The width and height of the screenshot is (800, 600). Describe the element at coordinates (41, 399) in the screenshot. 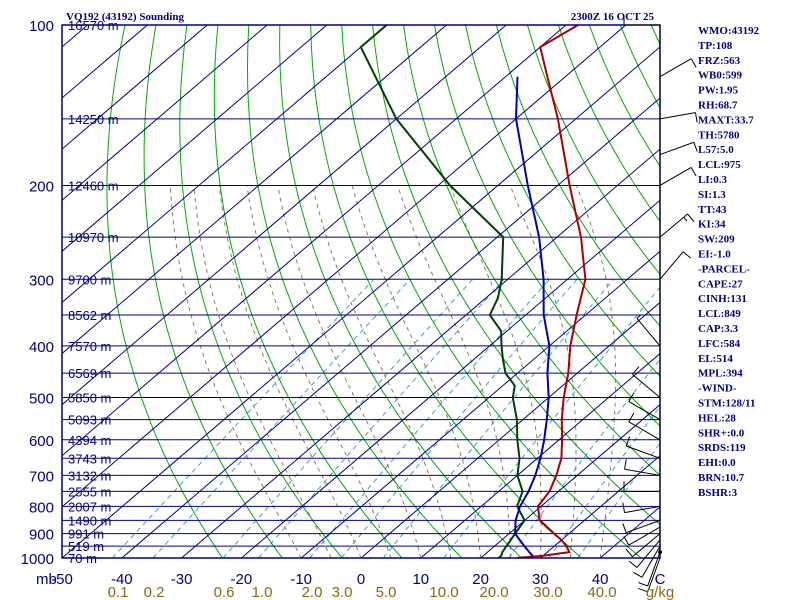

I see `pressure-tick-label: 500` at that location.